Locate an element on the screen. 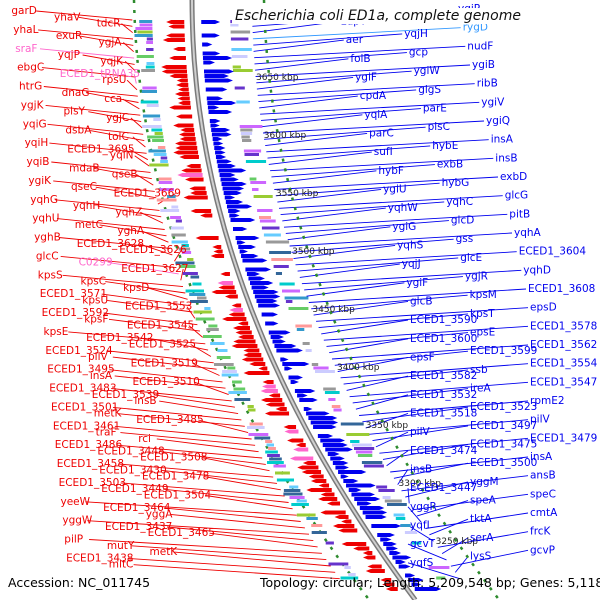 This screenshot has width=600, height=600. reverse-gene-label: insA is located at coordinates (101, 376).